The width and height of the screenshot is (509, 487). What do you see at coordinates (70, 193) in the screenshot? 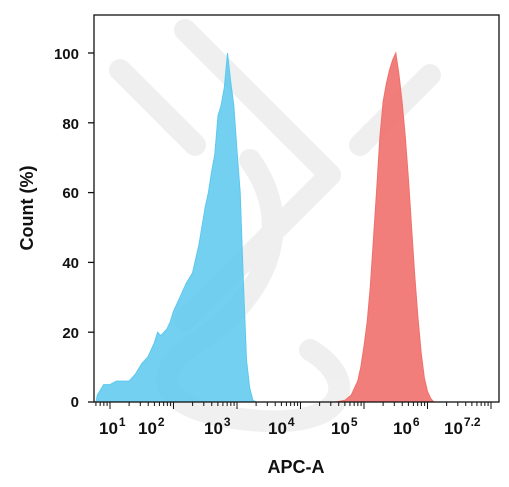
I see `y-tick-label: 60` at bounding box center [70, 193].